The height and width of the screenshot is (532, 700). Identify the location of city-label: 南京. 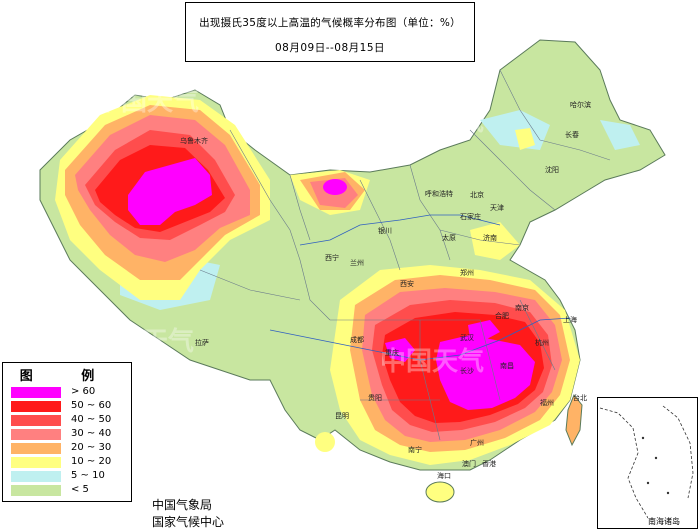
(522, 307).